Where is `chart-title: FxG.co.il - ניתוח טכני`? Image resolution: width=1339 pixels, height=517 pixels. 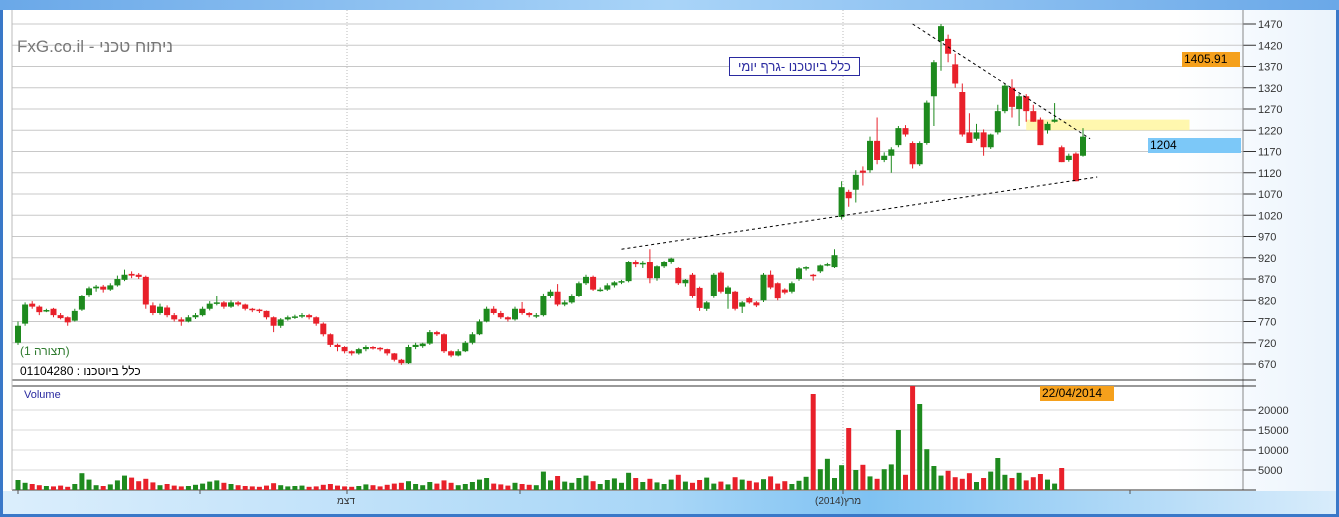 chart-title: FxG.co.il - ניתוח טכני is located at coordinates (95, 46).